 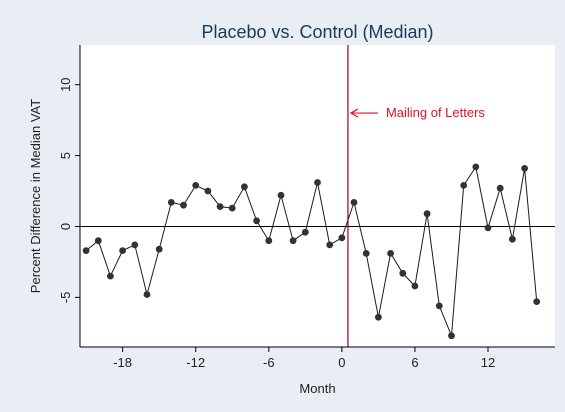 What do you see at coordinates (488, 362) in the screenshot?
I see `x-tick-label: 12` at bounding box center [488, 362].